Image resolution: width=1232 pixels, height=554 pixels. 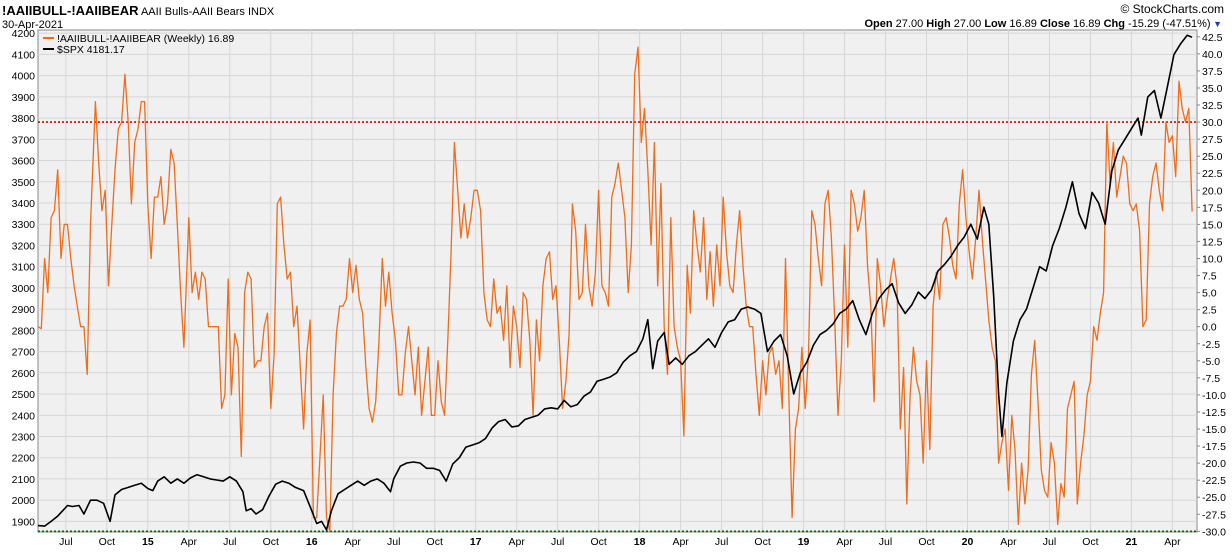 What do you see at coordinates (24, 183) in the screenshot?
I see `left-tick-label: 3500` at bounding box center [24, 183].